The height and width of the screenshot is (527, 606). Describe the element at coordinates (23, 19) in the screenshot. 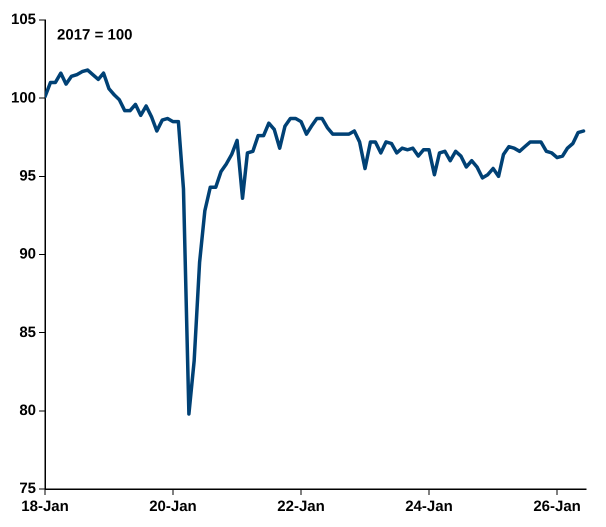

I see `y-tick-label: 105` at that location.